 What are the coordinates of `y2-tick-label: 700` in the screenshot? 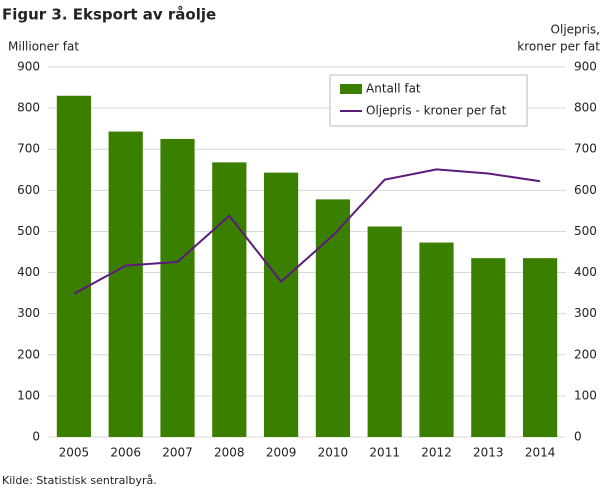 It's located at (585, 149).